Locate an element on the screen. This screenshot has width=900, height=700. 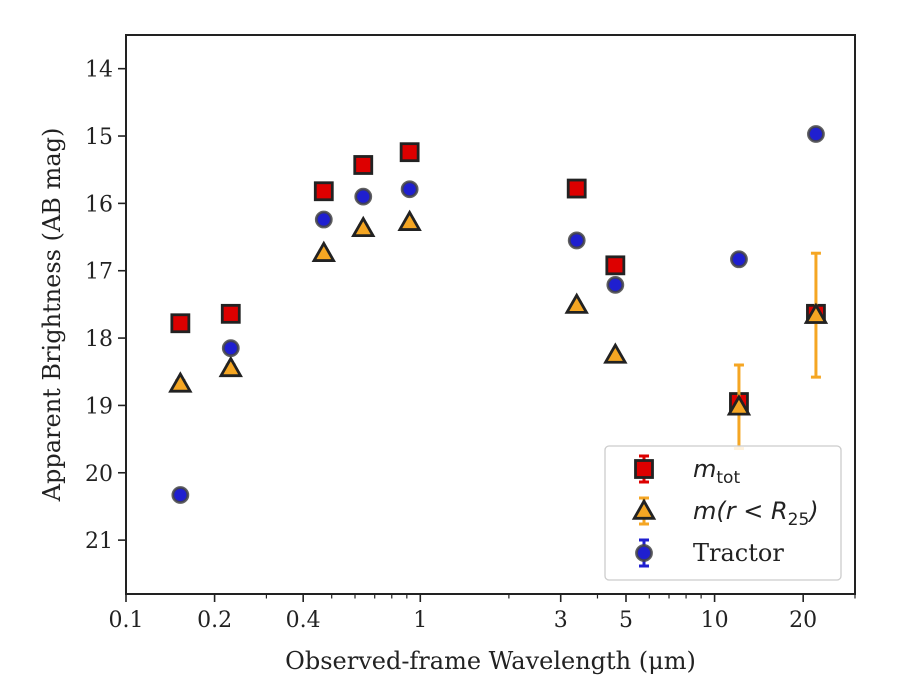
x-tick-label: 3 is located at coordinates (561, 620).